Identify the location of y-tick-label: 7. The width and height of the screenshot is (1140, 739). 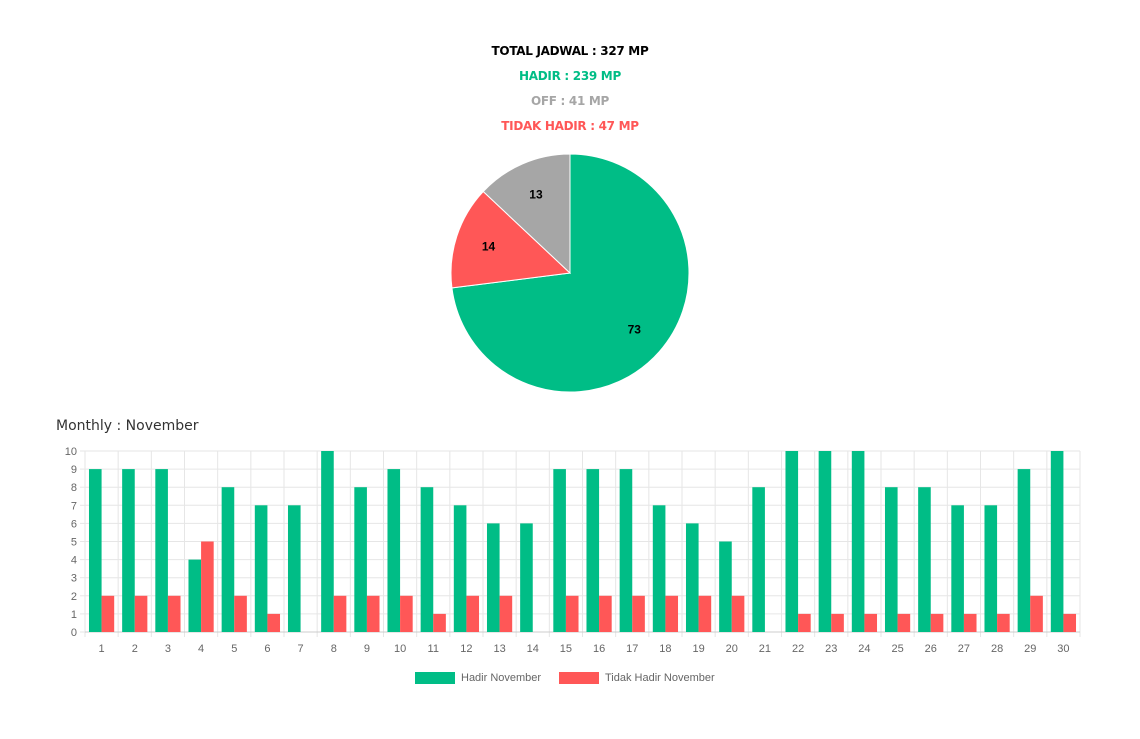
(74, 506).